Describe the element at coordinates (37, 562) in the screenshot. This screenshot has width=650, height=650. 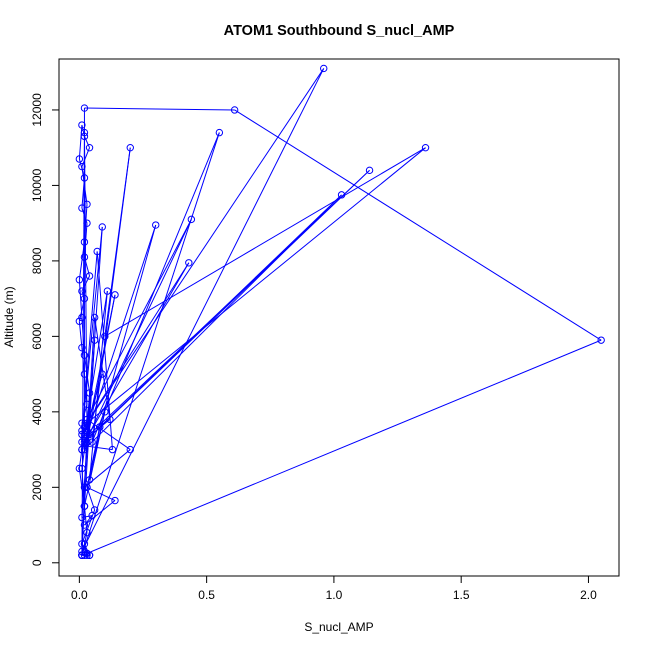
I see `y-tick-label: 0` at that location.